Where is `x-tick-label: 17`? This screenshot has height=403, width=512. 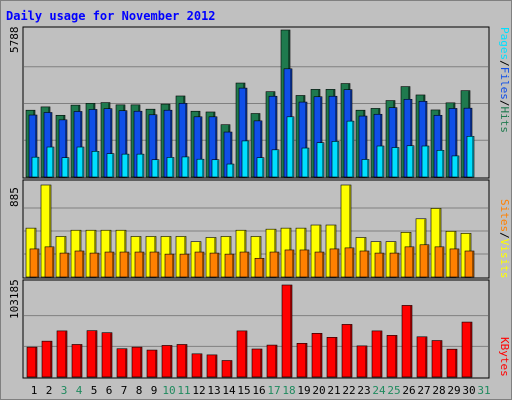
x-tick-label: 17 is located at coordinates (273, 390).